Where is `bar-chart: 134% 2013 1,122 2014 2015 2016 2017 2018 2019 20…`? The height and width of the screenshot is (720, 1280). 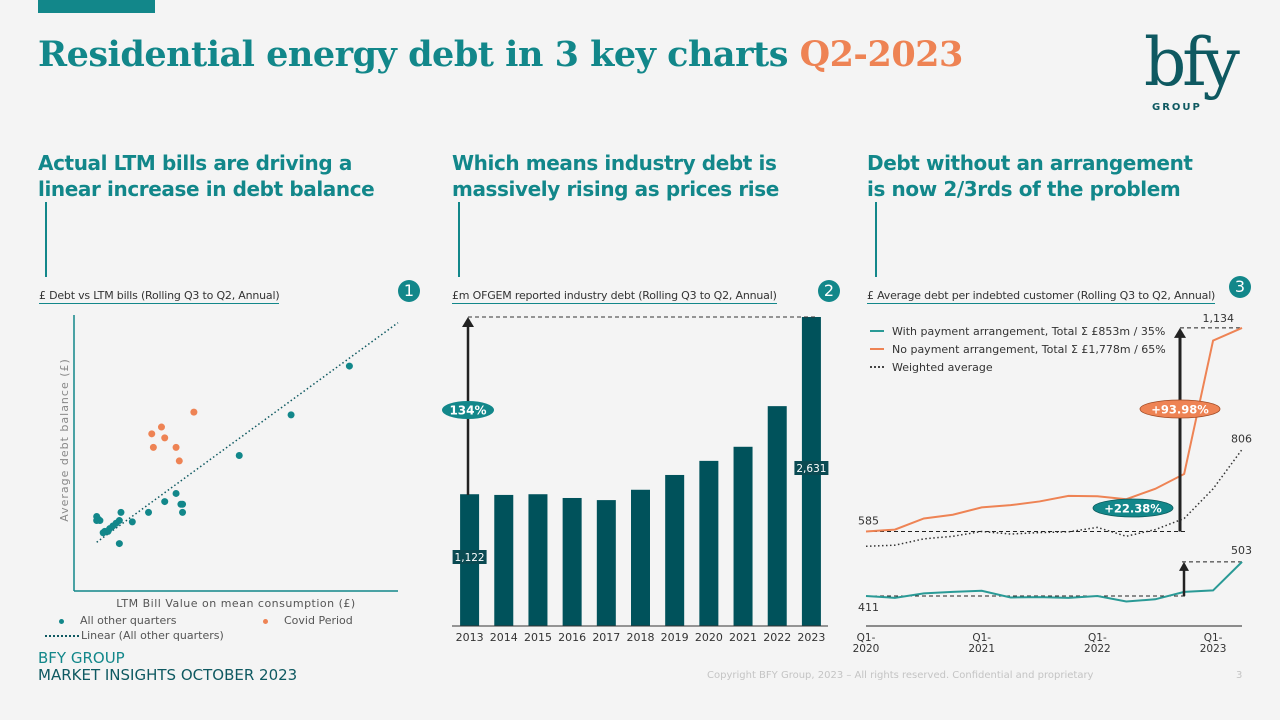
bar-chart: 134% 2013 1,122 2014 2015 2016 2017 2018 2019 20… is located at coordinates (635, 480).